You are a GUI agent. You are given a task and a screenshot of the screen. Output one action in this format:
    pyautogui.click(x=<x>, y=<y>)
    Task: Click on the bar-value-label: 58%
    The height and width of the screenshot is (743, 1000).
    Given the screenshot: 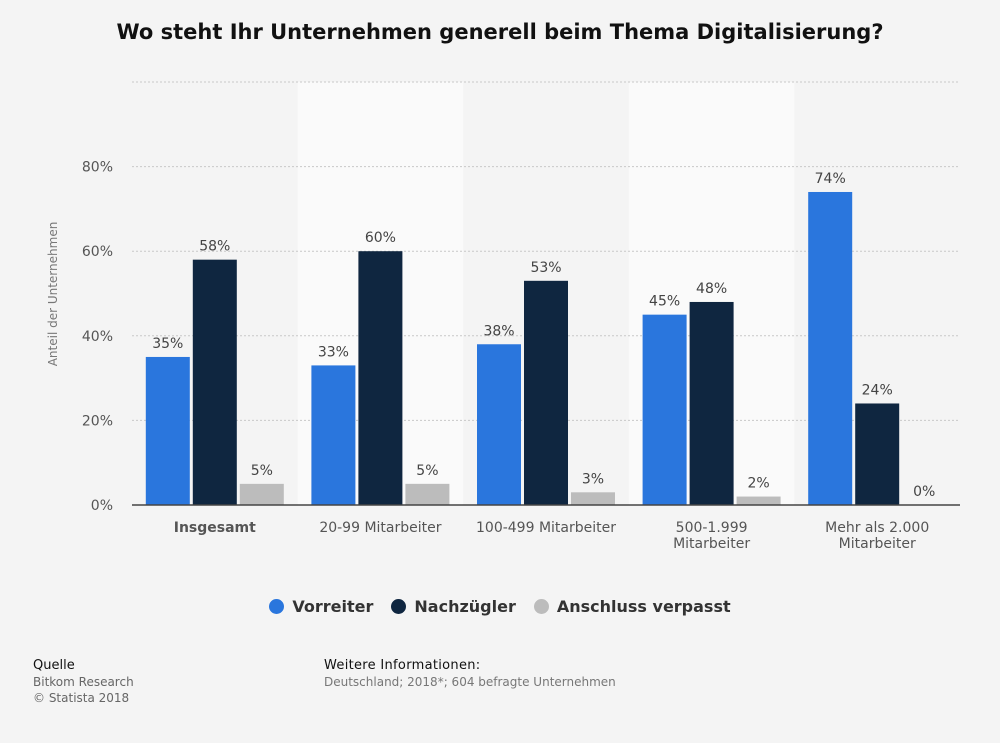 What is the action you would take?
    pyautogui.click(x=214, y=247)
    